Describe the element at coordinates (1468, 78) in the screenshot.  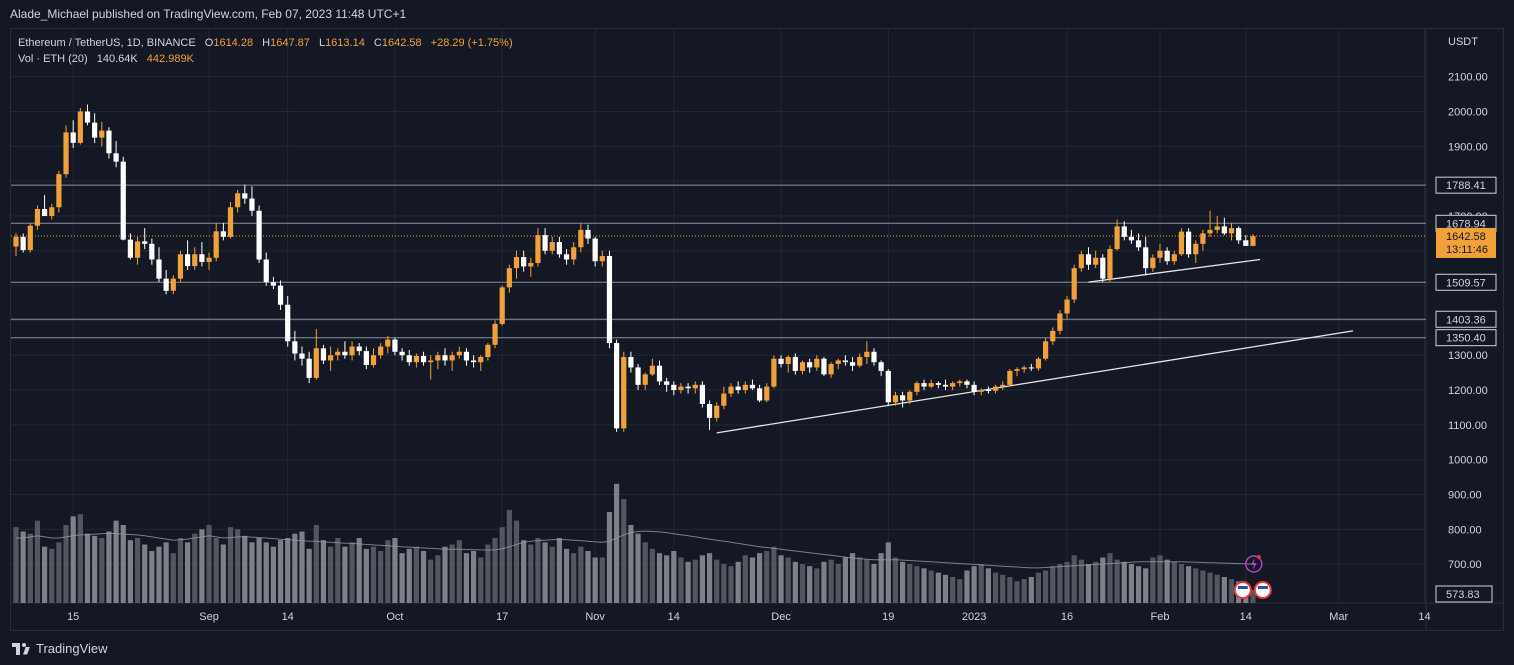
I see `y-tick-label: 2100.00` at that location.